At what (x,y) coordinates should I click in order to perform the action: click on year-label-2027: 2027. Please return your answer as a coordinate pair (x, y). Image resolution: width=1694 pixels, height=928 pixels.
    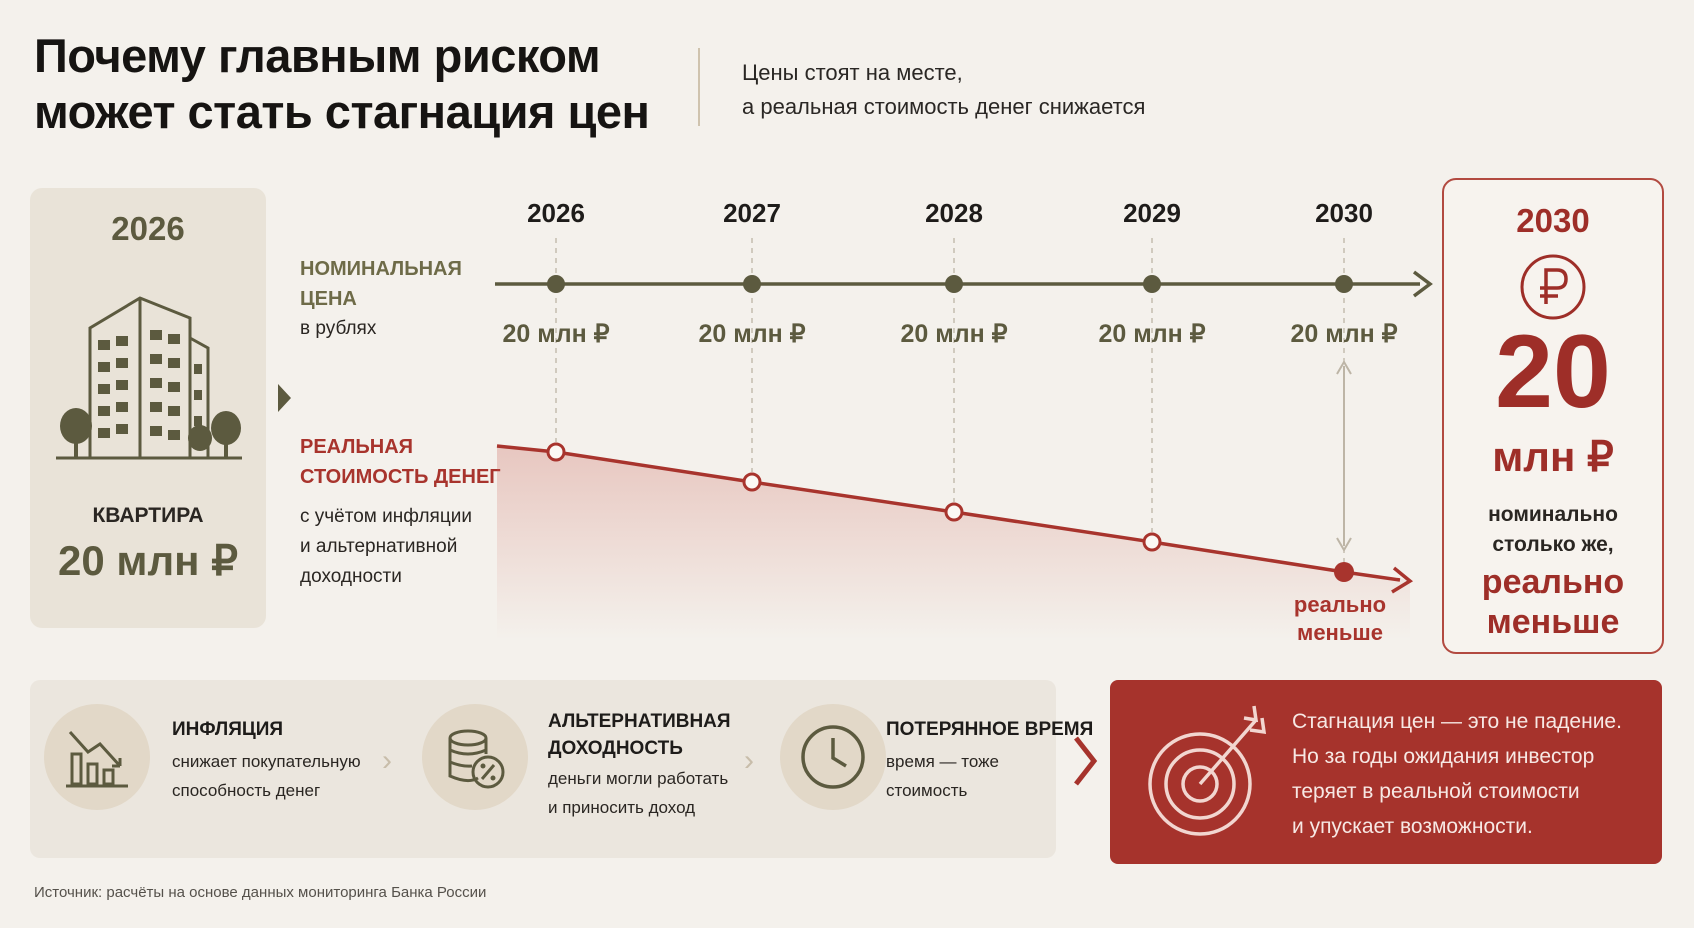
    Looking at the image, I should click on (752, 213).